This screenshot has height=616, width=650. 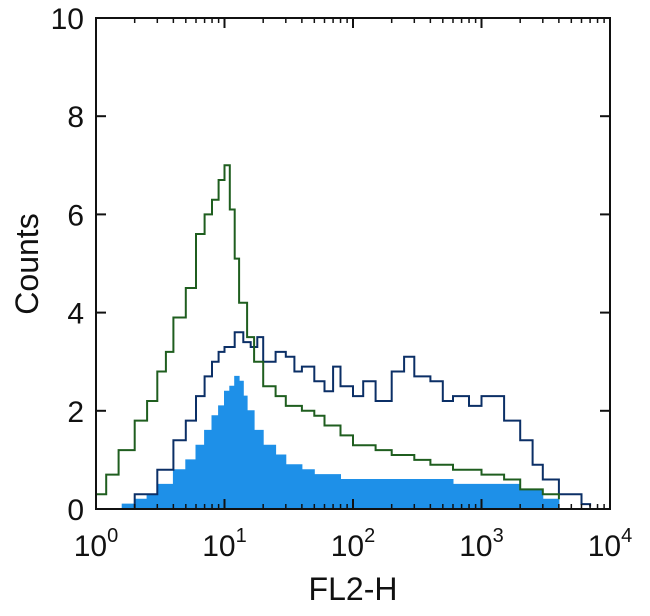 What do you see at coordinates (353, 544) in the screenshot?
I see `x-tick-label: 10²` at bounding box center [353, 544].